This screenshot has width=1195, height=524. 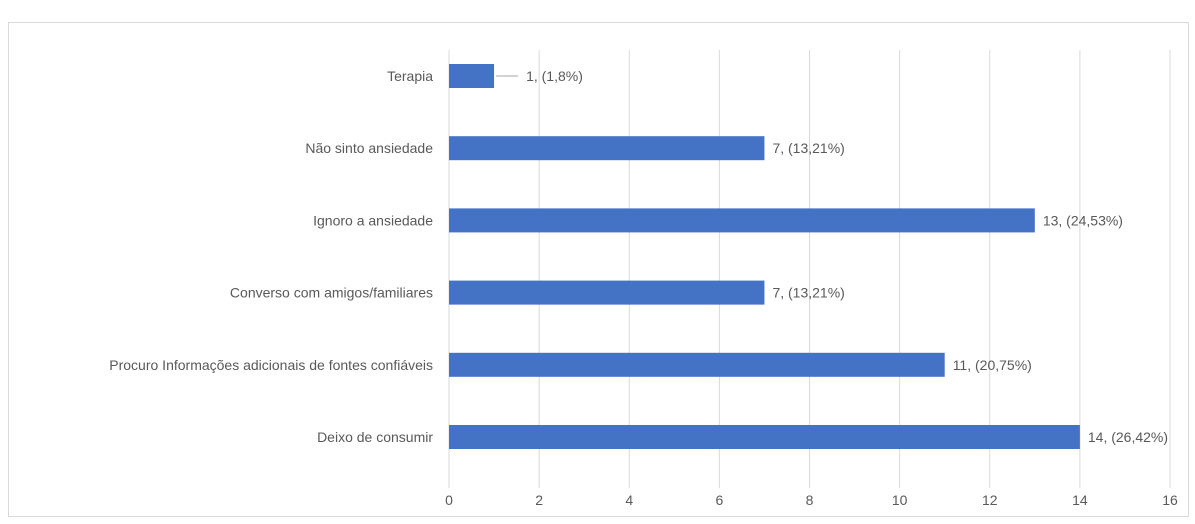 I want to click on category-label: Terapia, so click(x=410, y=76).